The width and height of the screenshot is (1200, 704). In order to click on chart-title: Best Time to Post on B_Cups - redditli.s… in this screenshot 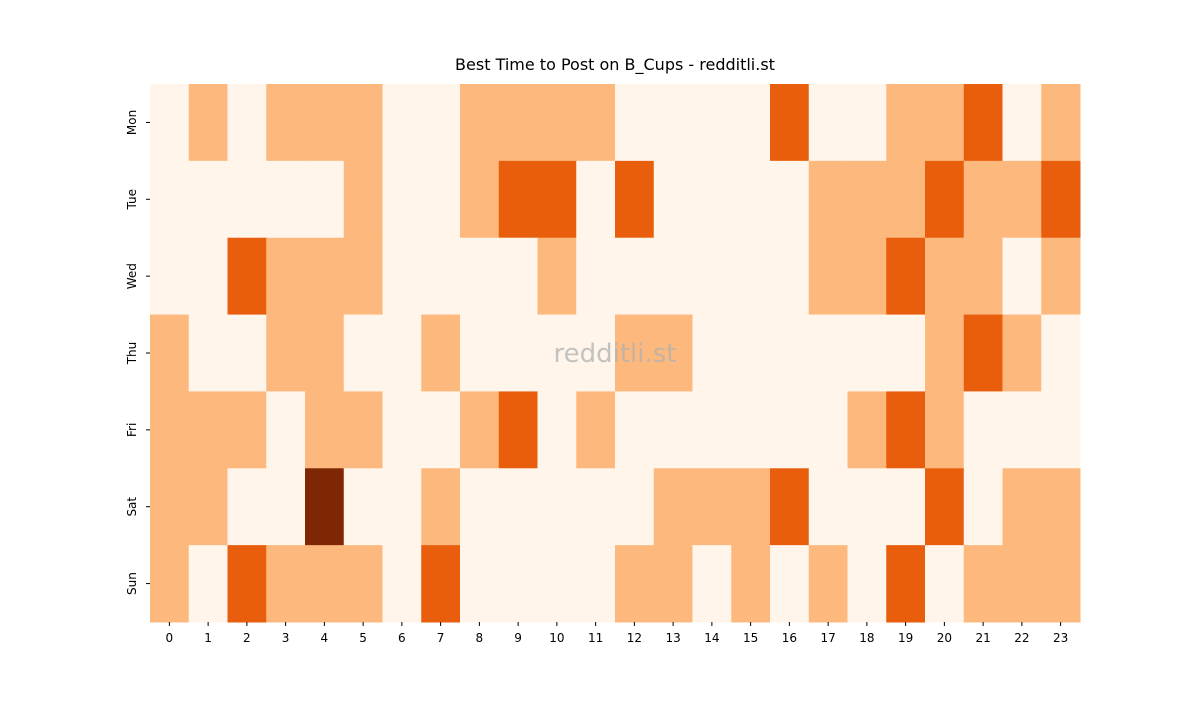, I will do `click(615, 65)`.